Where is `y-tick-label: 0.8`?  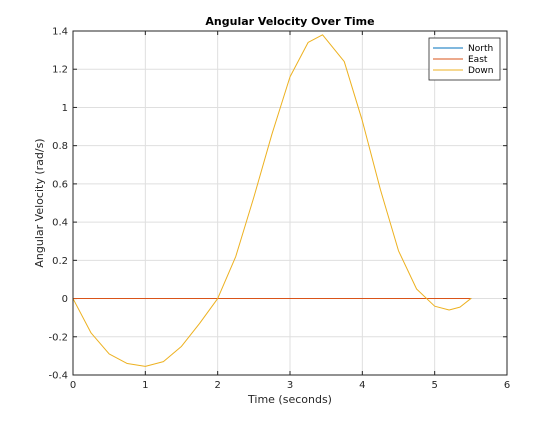
y-tick-label: 0.8 is located at coordinates (60, 146).